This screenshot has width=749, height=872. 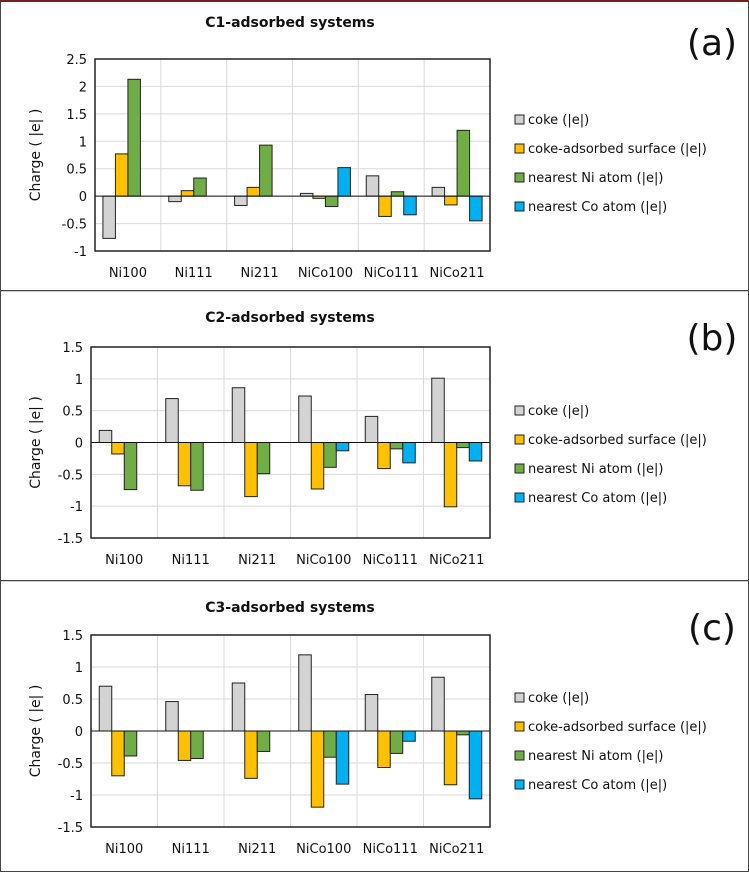 What do you see at coordinates (76, 60) in the screenshot?
I see `y-tick-label: 2.5` at bounding box center [76, 60].